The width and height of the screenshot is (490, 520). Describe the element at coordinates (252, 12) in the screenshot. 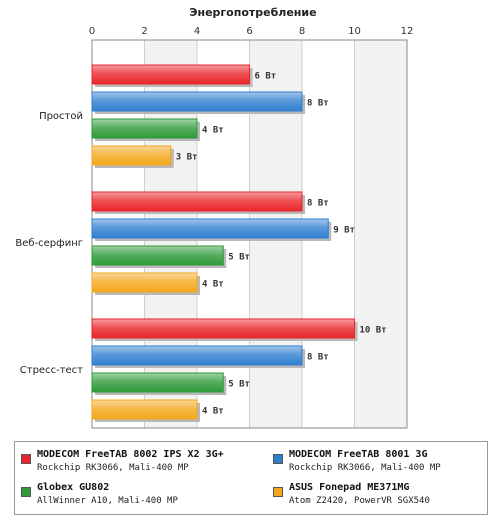

I see `chart-title: Энергопотребление` at that location.